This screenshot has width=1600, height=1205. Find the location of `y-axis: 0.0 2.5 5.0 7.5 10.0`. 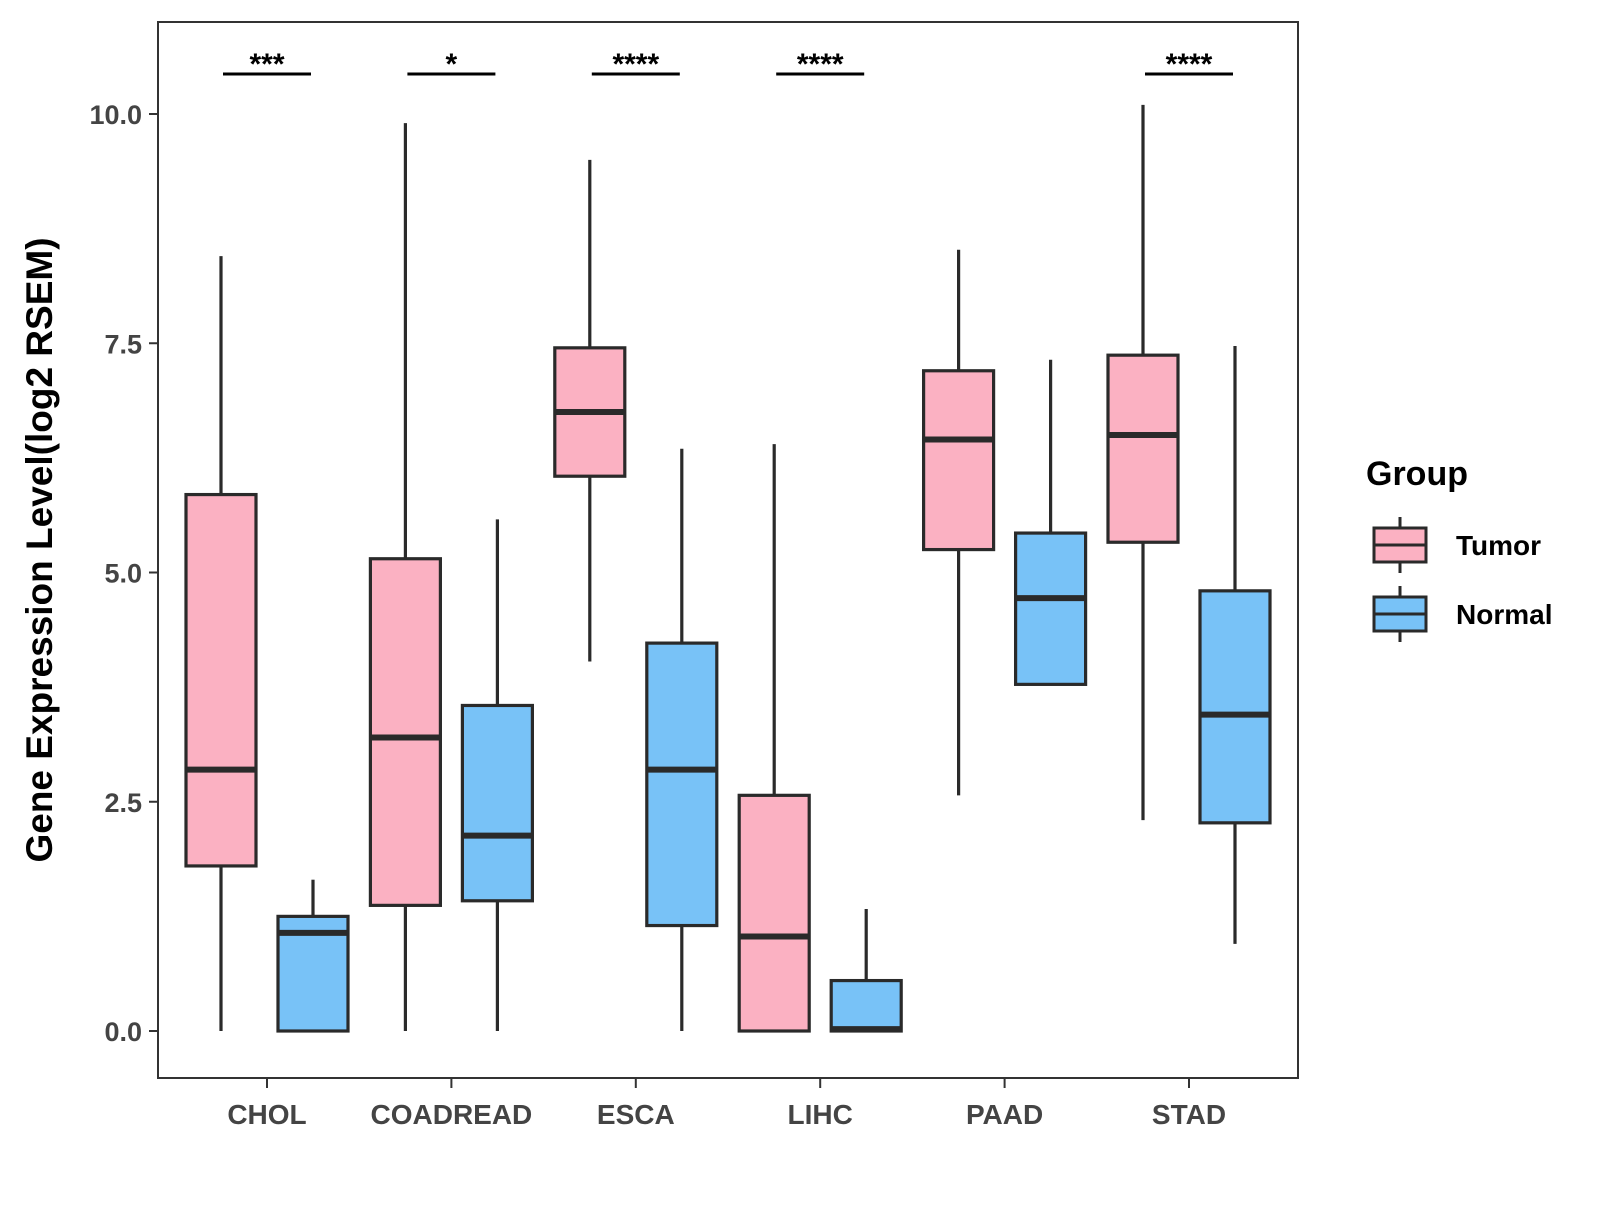

y-axis: 0.0 2.5 5.0 7.5 10.0 is located at coordinates (123, 573).